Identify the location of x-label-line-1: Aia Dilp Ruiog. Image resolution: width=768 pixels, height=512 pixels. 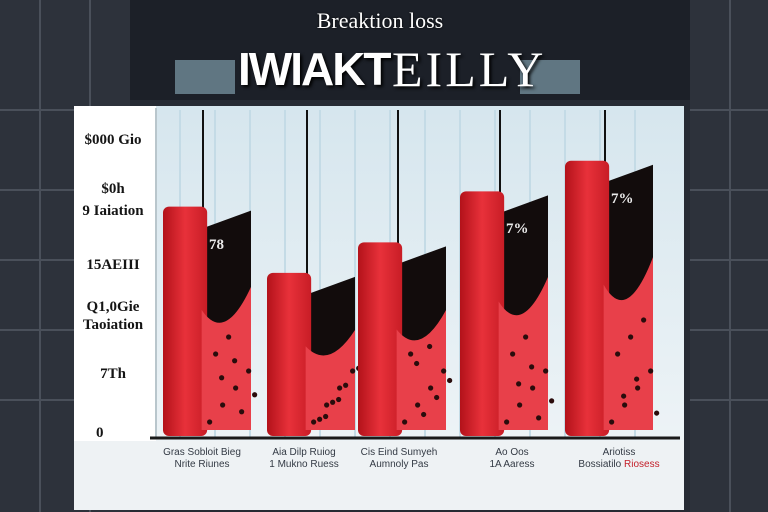
(304, 452).